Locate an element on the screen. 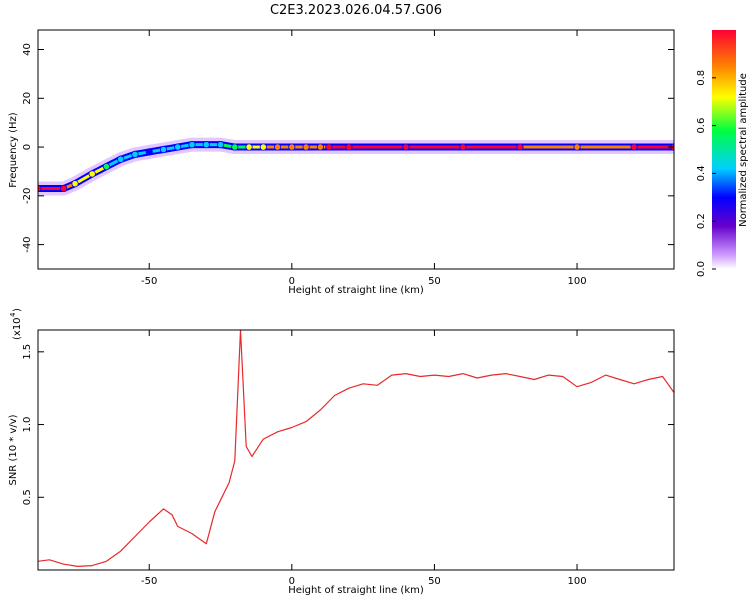 The height and width of the screenshot is (600, 750). snr-x-tick-label: 0 is located at coordinates (292, 581).